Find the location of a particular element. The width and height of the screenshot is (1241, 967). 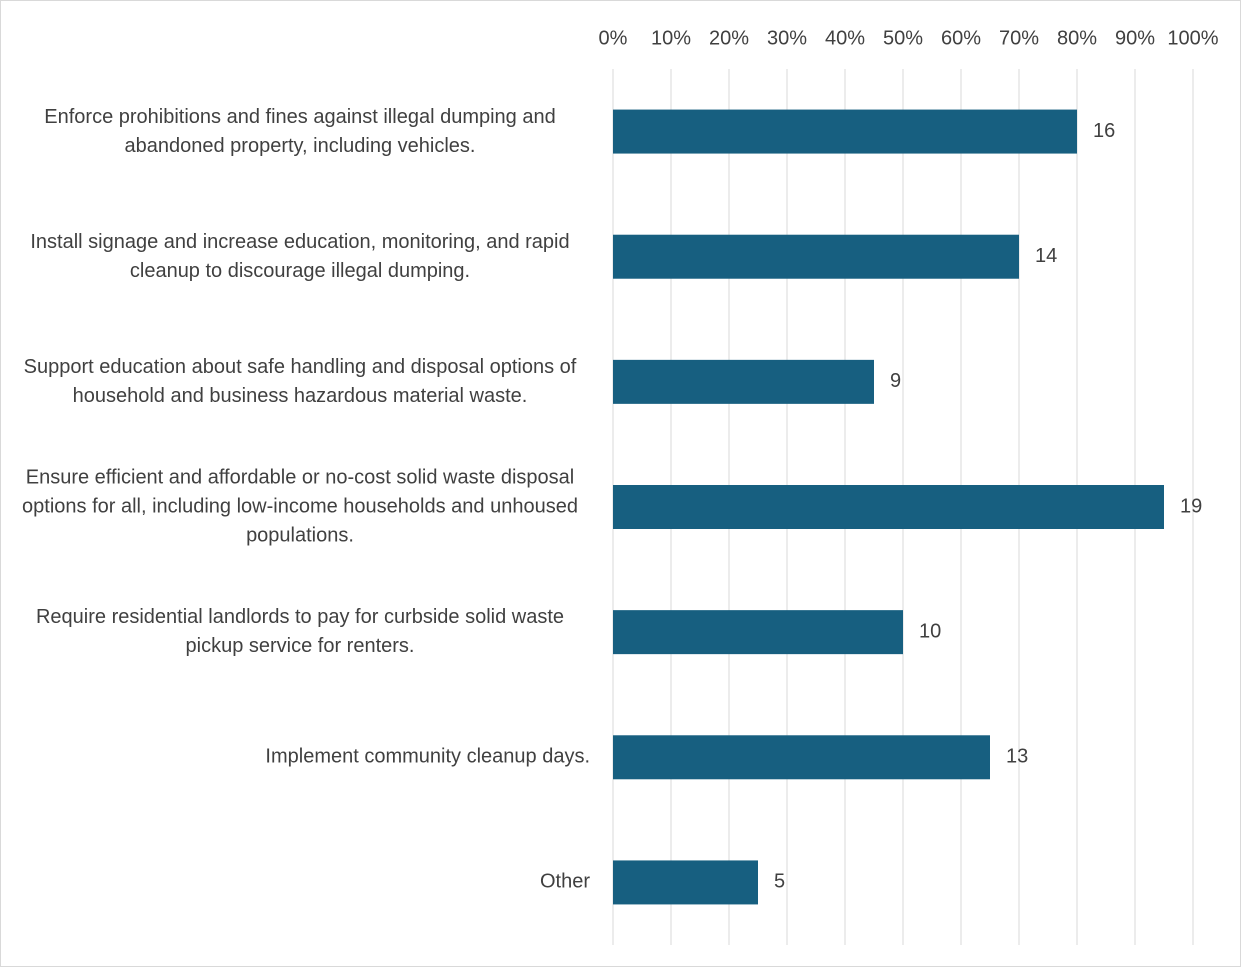

x-tick-label: 90% is located at coordinates (1135, 38).